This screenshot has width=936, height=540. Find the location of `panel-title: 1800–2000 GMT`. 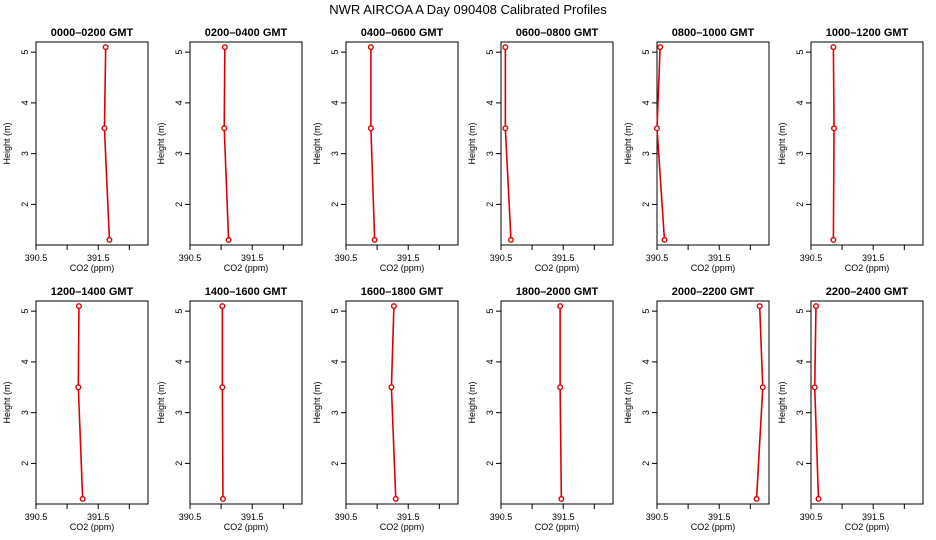

panel-title: 1800–2000 GMT is located at coordinates (557, 292).